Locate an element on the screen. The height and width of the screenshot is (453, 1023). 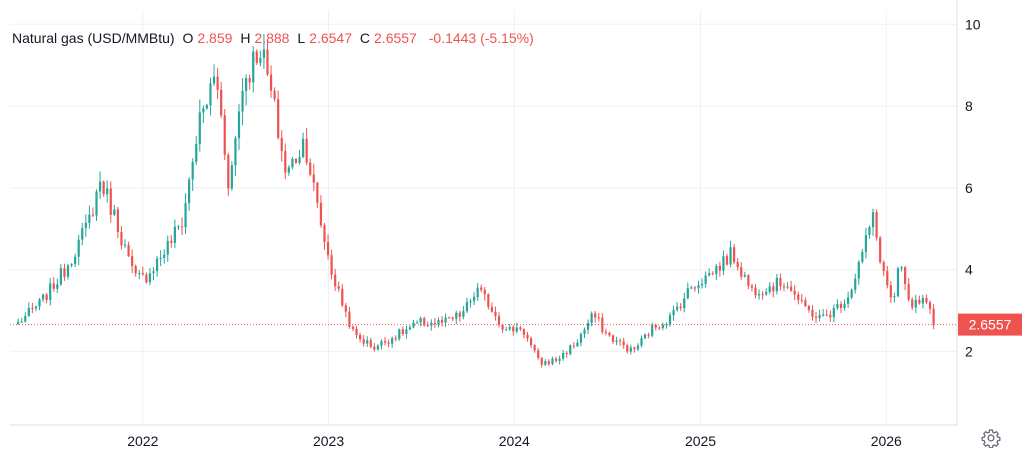
x-tick-label: 2022 is located at coordinates (142, 441).